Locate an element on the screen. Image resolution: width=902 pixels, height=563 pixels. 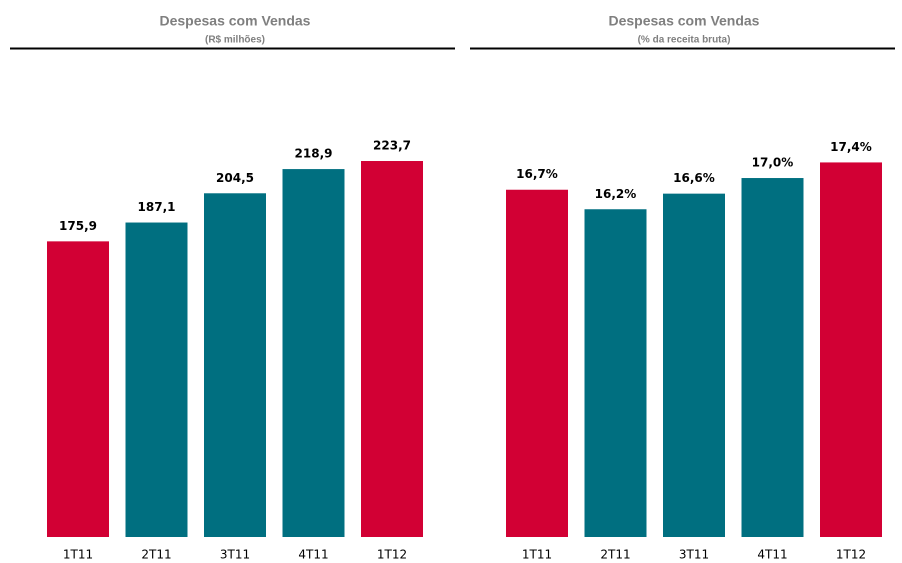
data-label: 204,5 is located at coordinates (235, 178).